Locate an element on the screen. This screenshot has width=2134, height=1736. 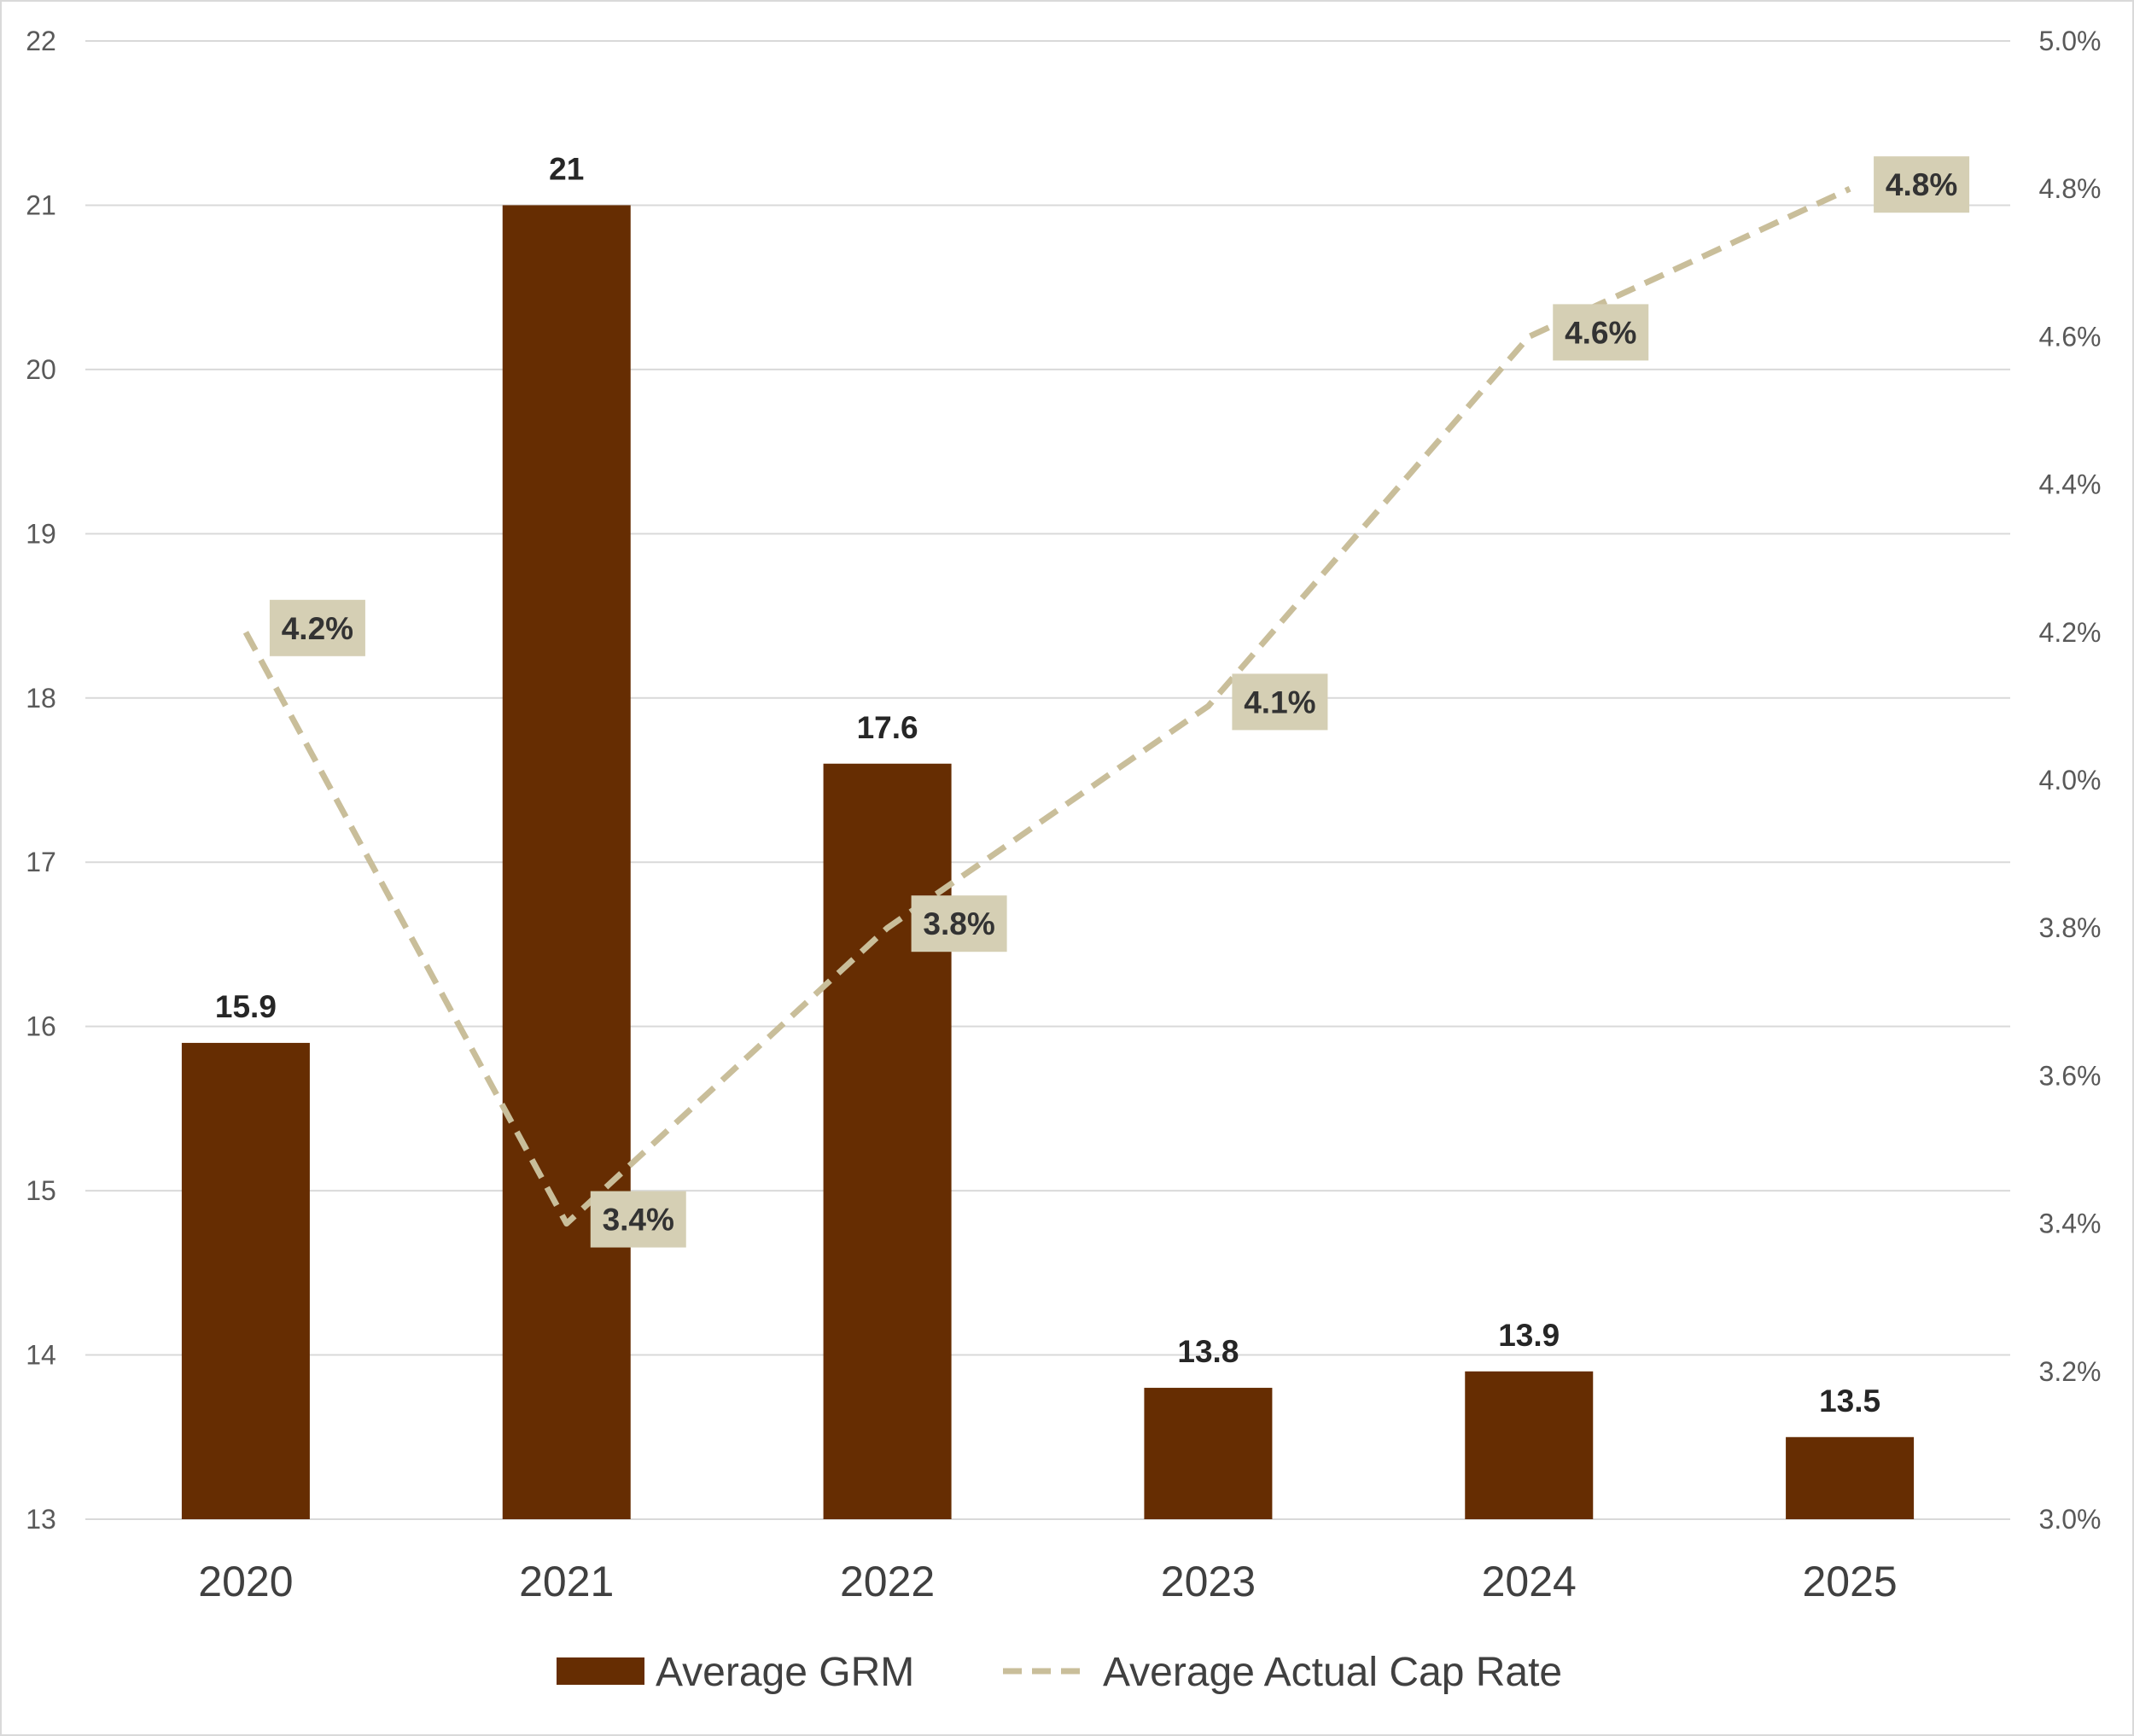
right-axis-tick-label: 4.6% is located at coordinates (2070, 336).